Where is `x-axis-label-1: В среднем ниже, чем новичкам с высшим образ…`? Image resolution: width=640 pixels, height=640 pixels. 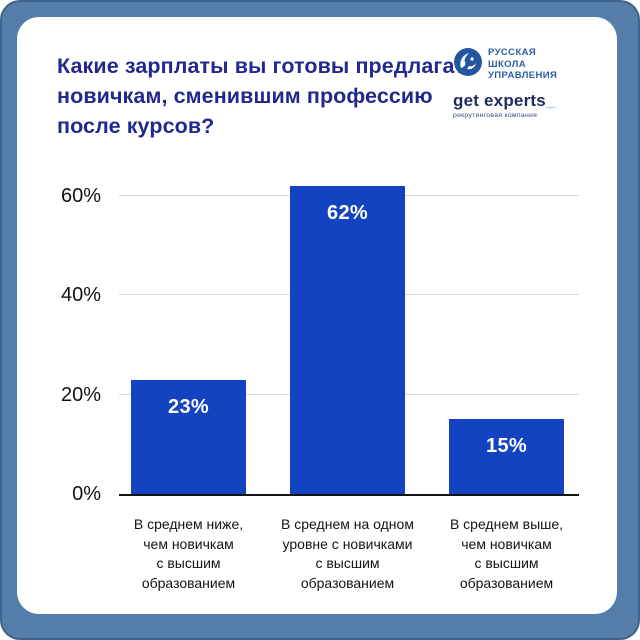 x-axis-label-1: В среднем ниже, чем новичкам с высшим образ… is located at coordinates (189, 554).